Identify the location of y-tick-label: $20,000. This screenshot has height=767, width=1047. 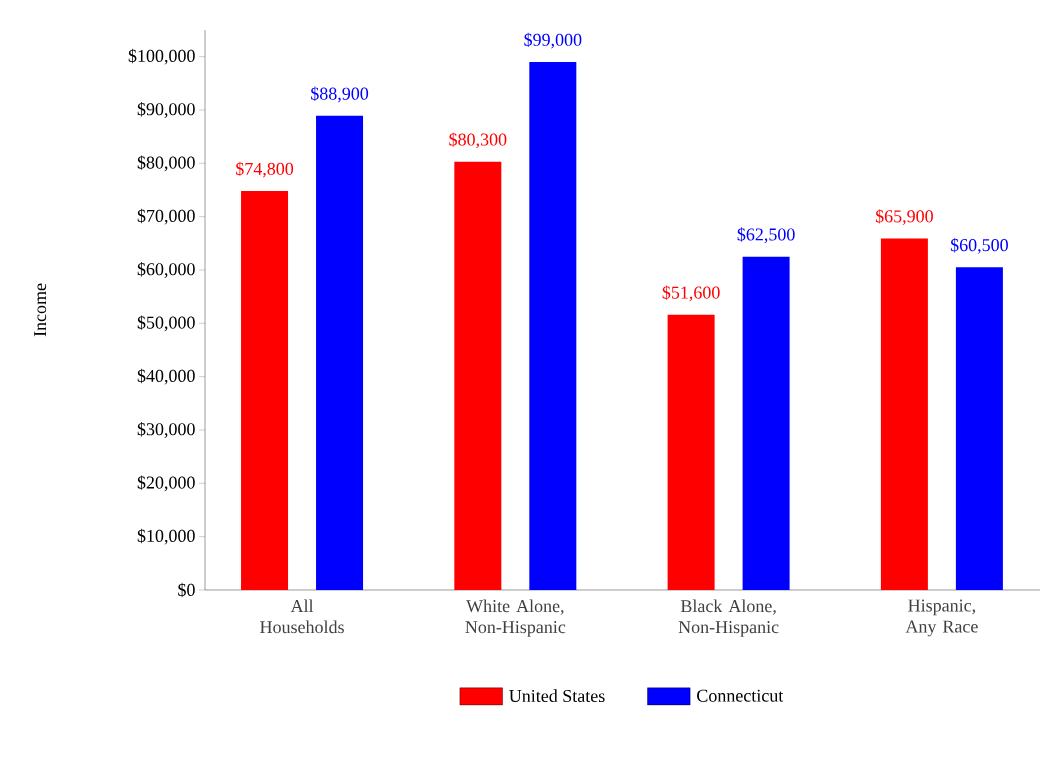
(166, 483).